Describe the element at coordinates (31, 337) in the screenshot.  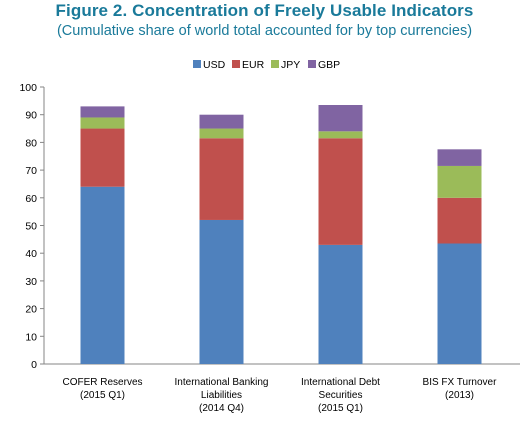
I see `y-tick-label: 10` at that location.